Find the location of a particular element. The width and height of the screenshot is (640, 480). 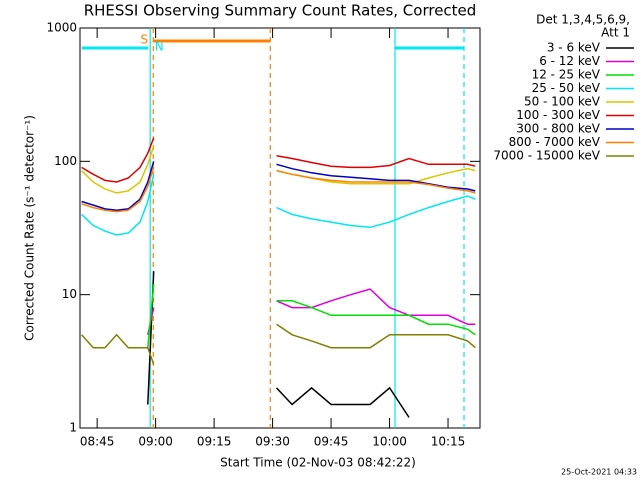

legend-label: 100 - 300 keV is located at coordinates (558, 115).